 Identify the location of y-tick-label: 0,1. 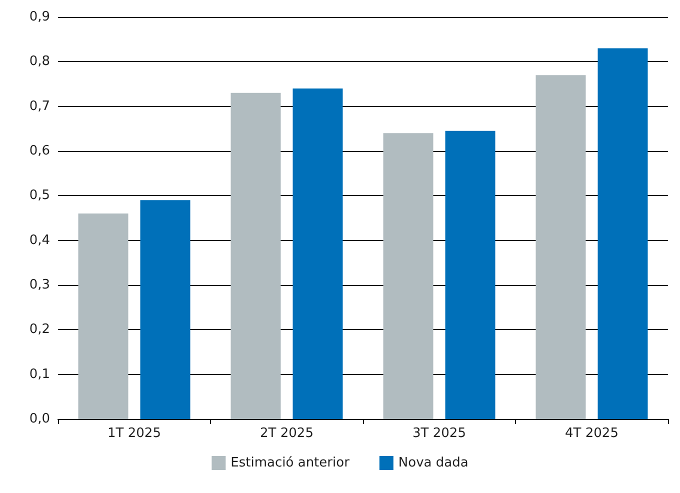
(39, 374).